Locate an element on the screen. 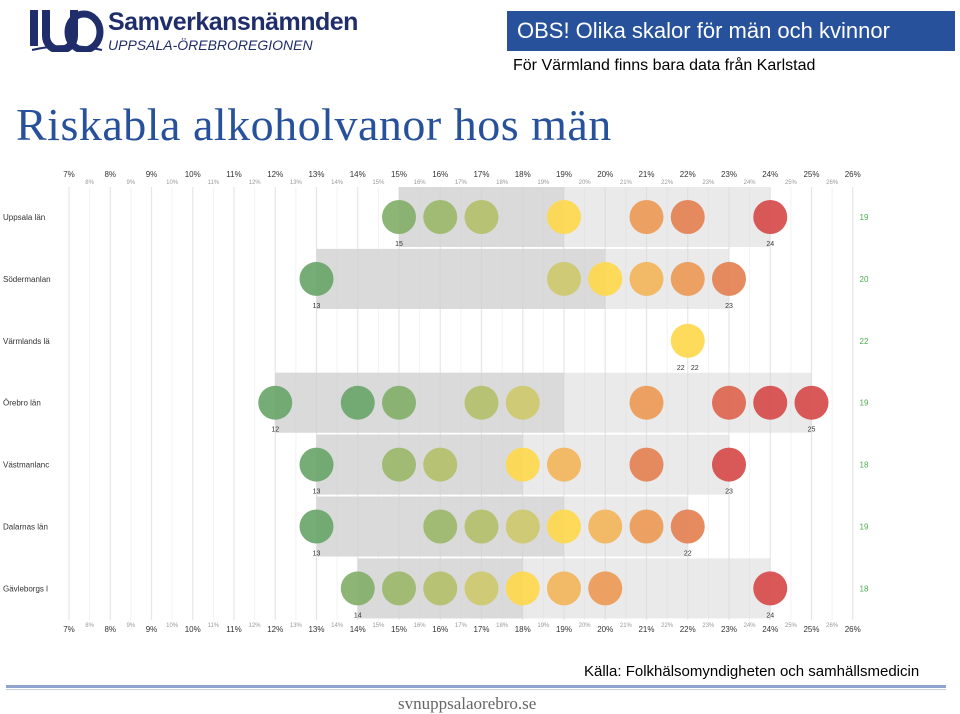  row-label: Södermanlan is located at coordinates (27, 279).